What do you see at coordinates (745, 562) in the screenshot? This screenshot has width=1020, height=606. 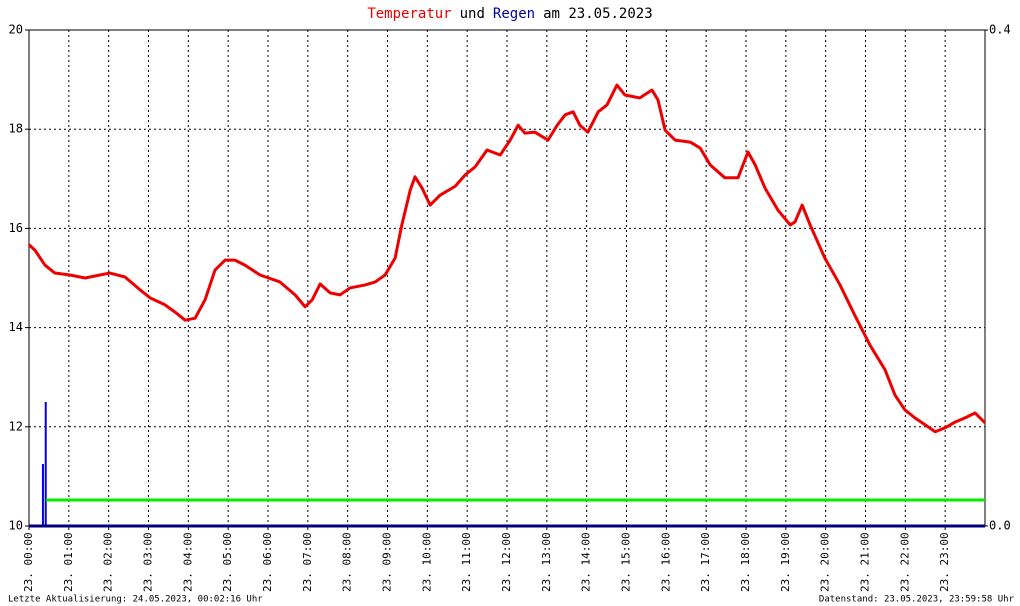 I see `x-tick-label: 23. 18:00` at bounding box center [745, 562].